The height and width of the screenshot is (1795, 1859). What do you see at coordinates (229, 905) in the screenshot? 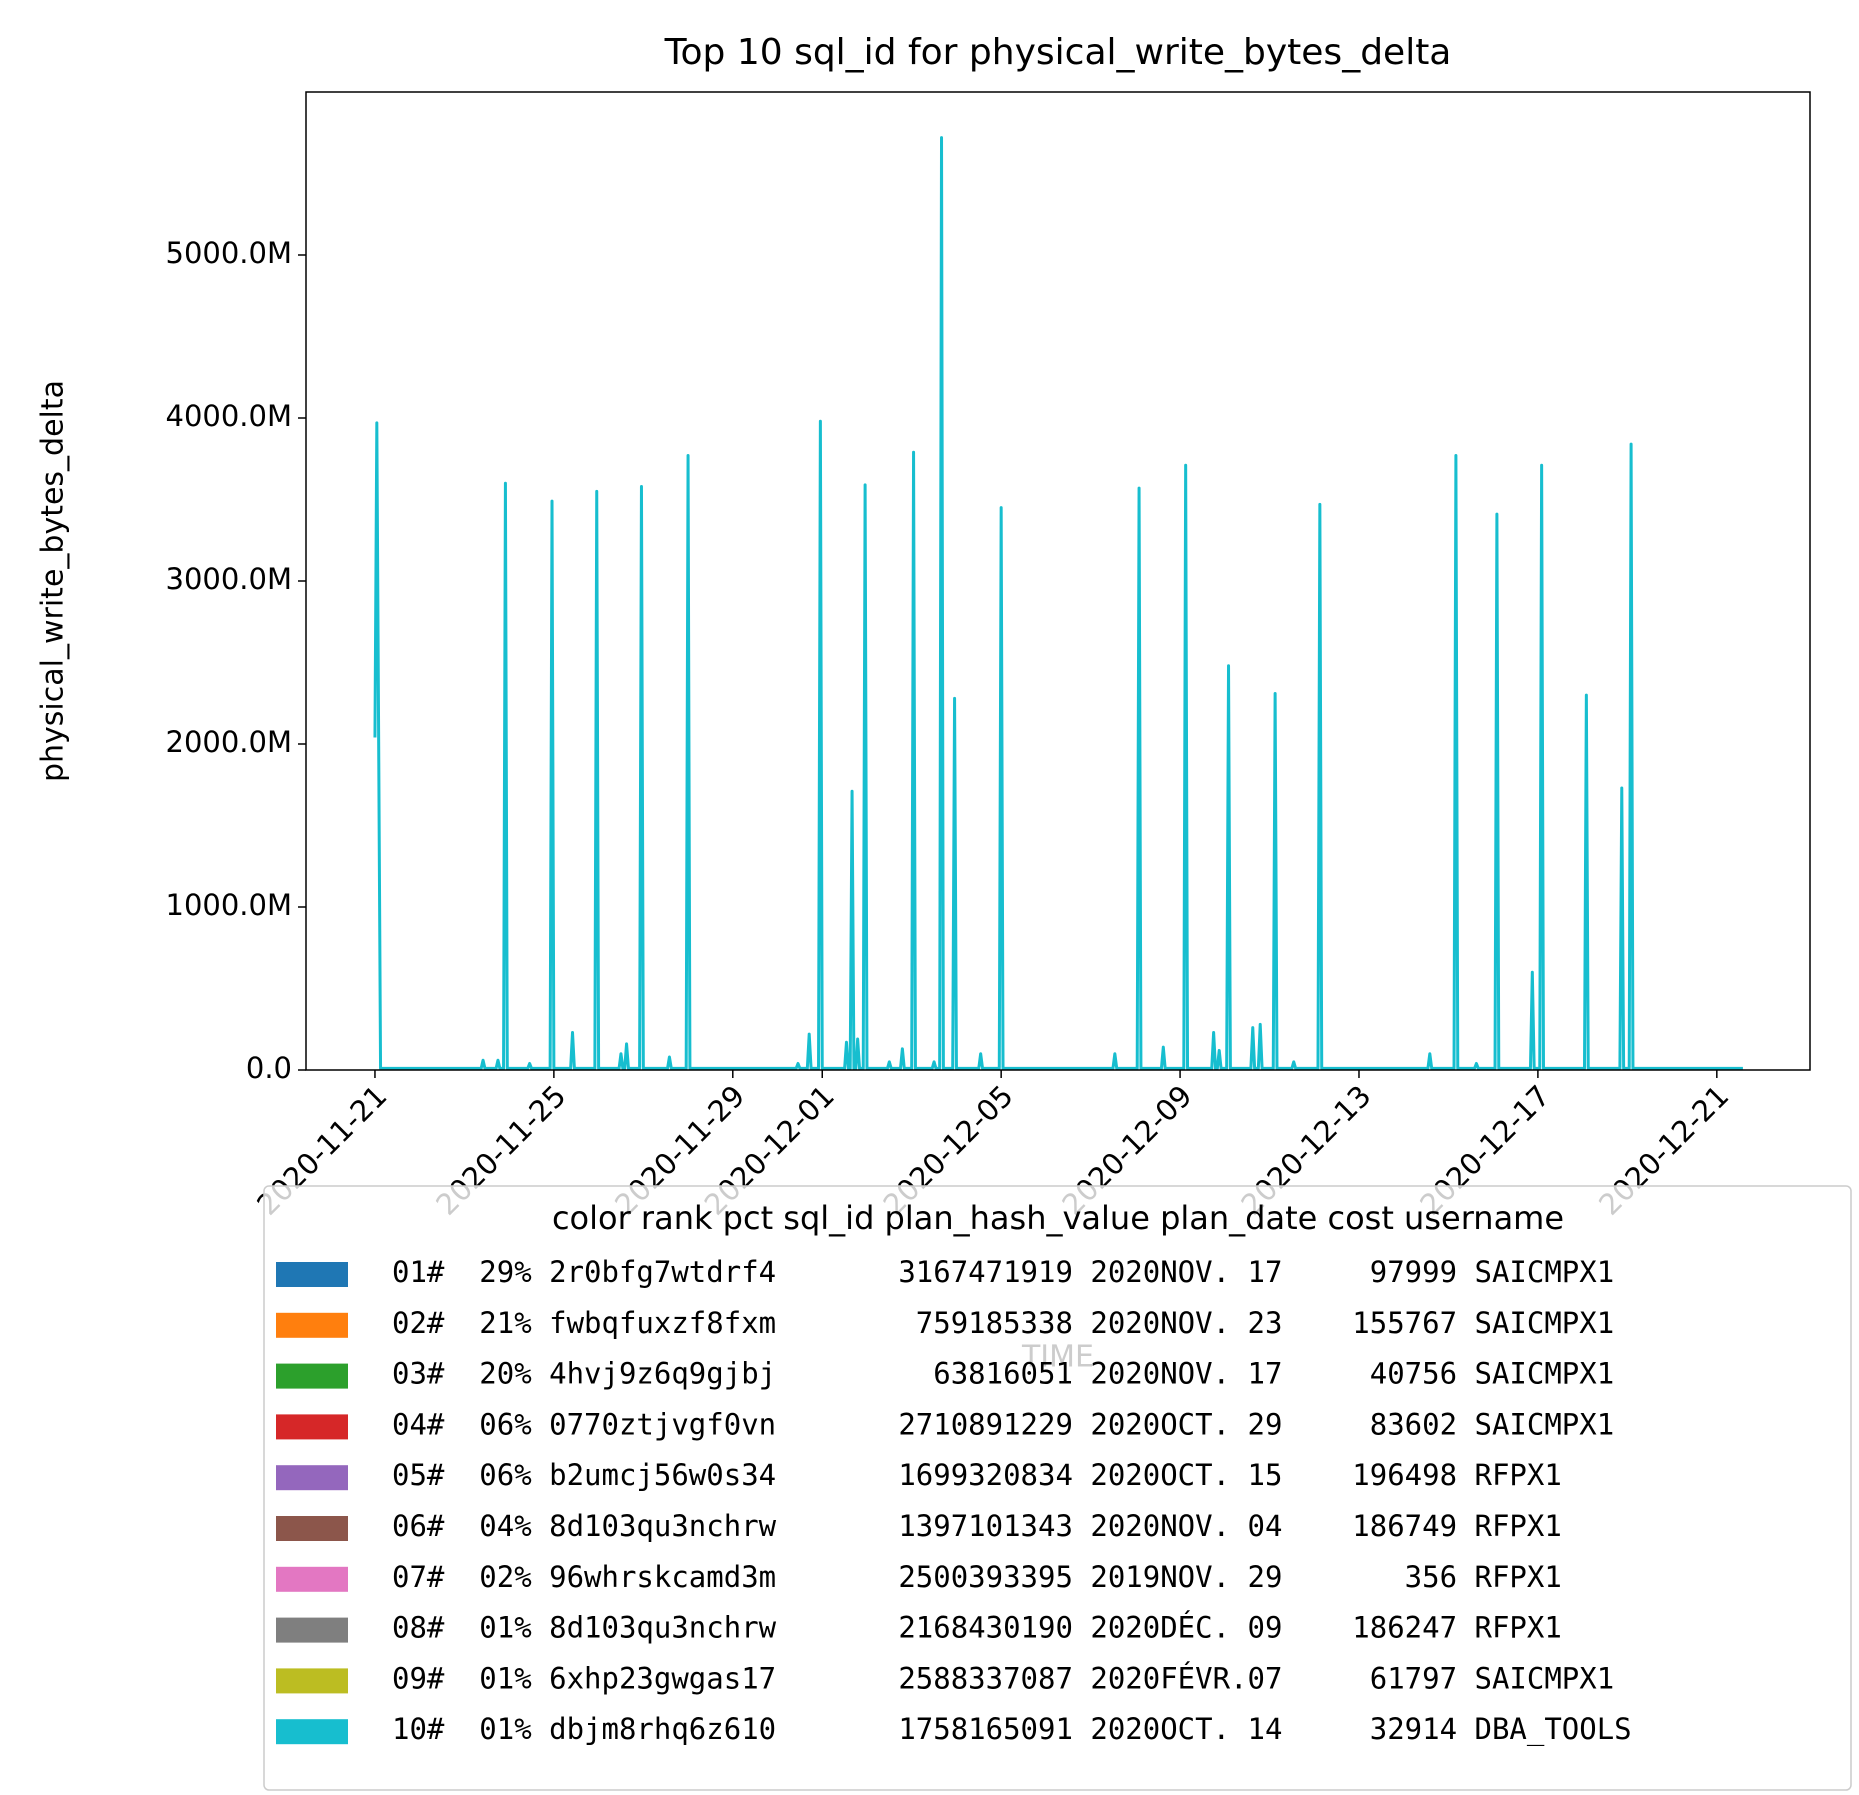
I see `y-tick-label: 1000.0M` at bounding box center [229, 905].